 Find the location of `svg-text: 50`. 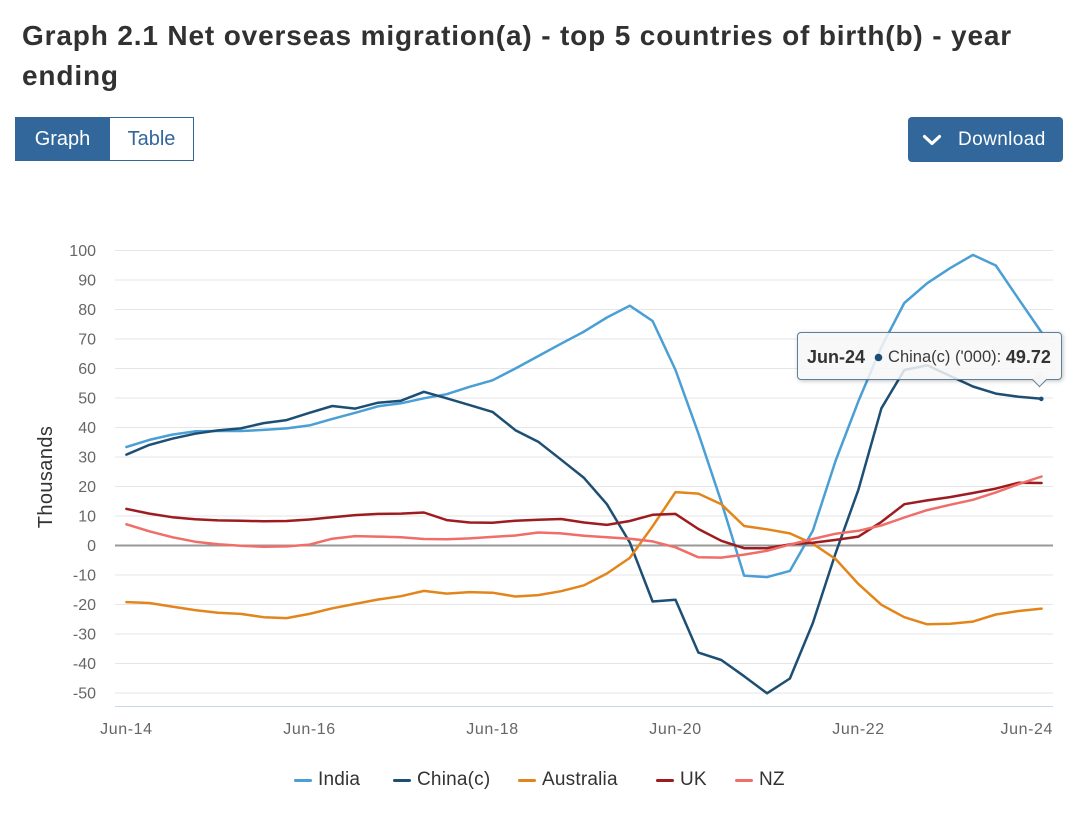

svg-text: 50 is located at coordinates (87, 399).